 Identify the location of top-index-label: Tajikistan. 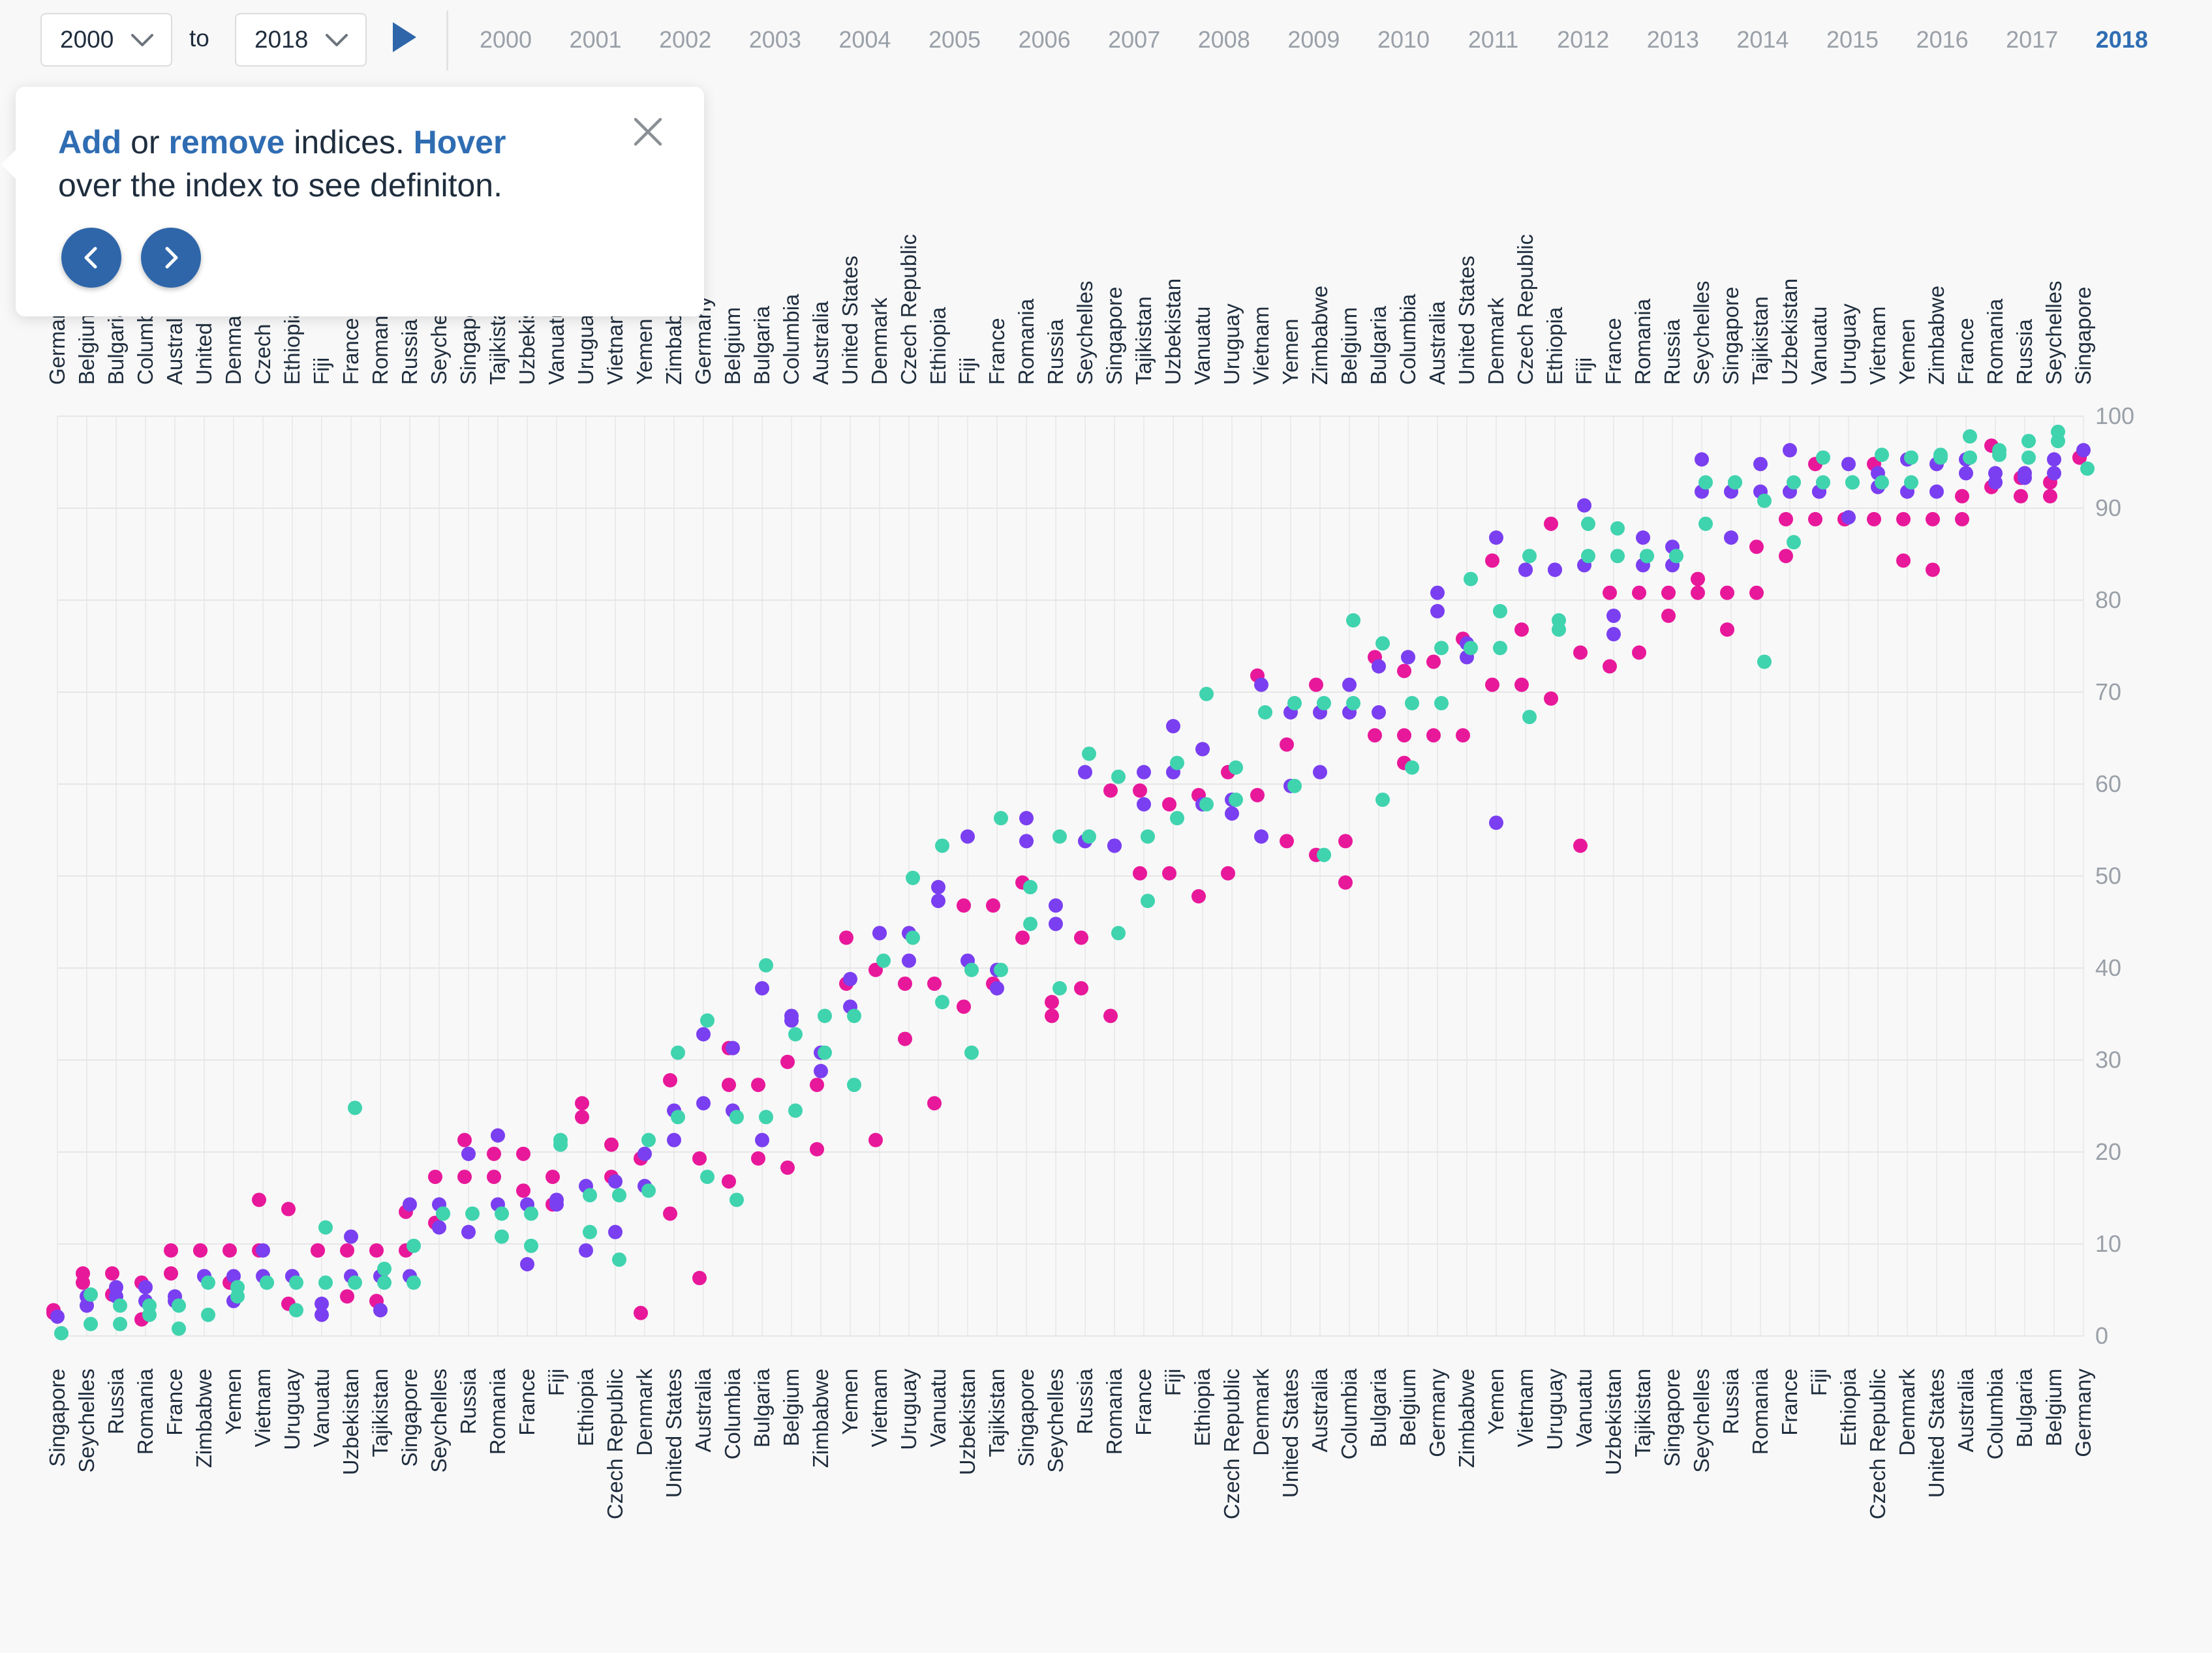
(1143, 340).